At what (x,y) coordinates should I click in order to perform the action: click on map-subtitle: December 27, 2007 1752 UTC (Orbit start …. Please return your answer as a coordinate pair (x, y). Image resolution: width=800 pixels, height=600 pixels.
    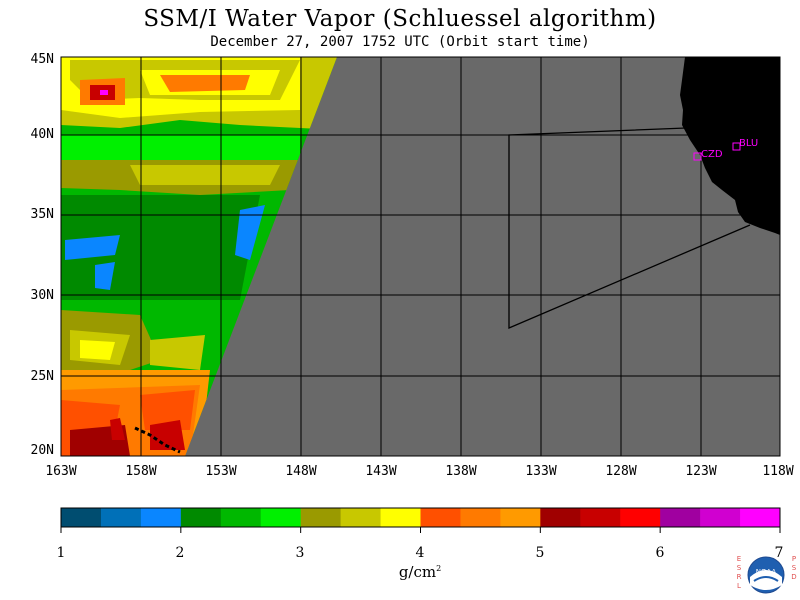
    Looking at the image, I should click on (400, 42).